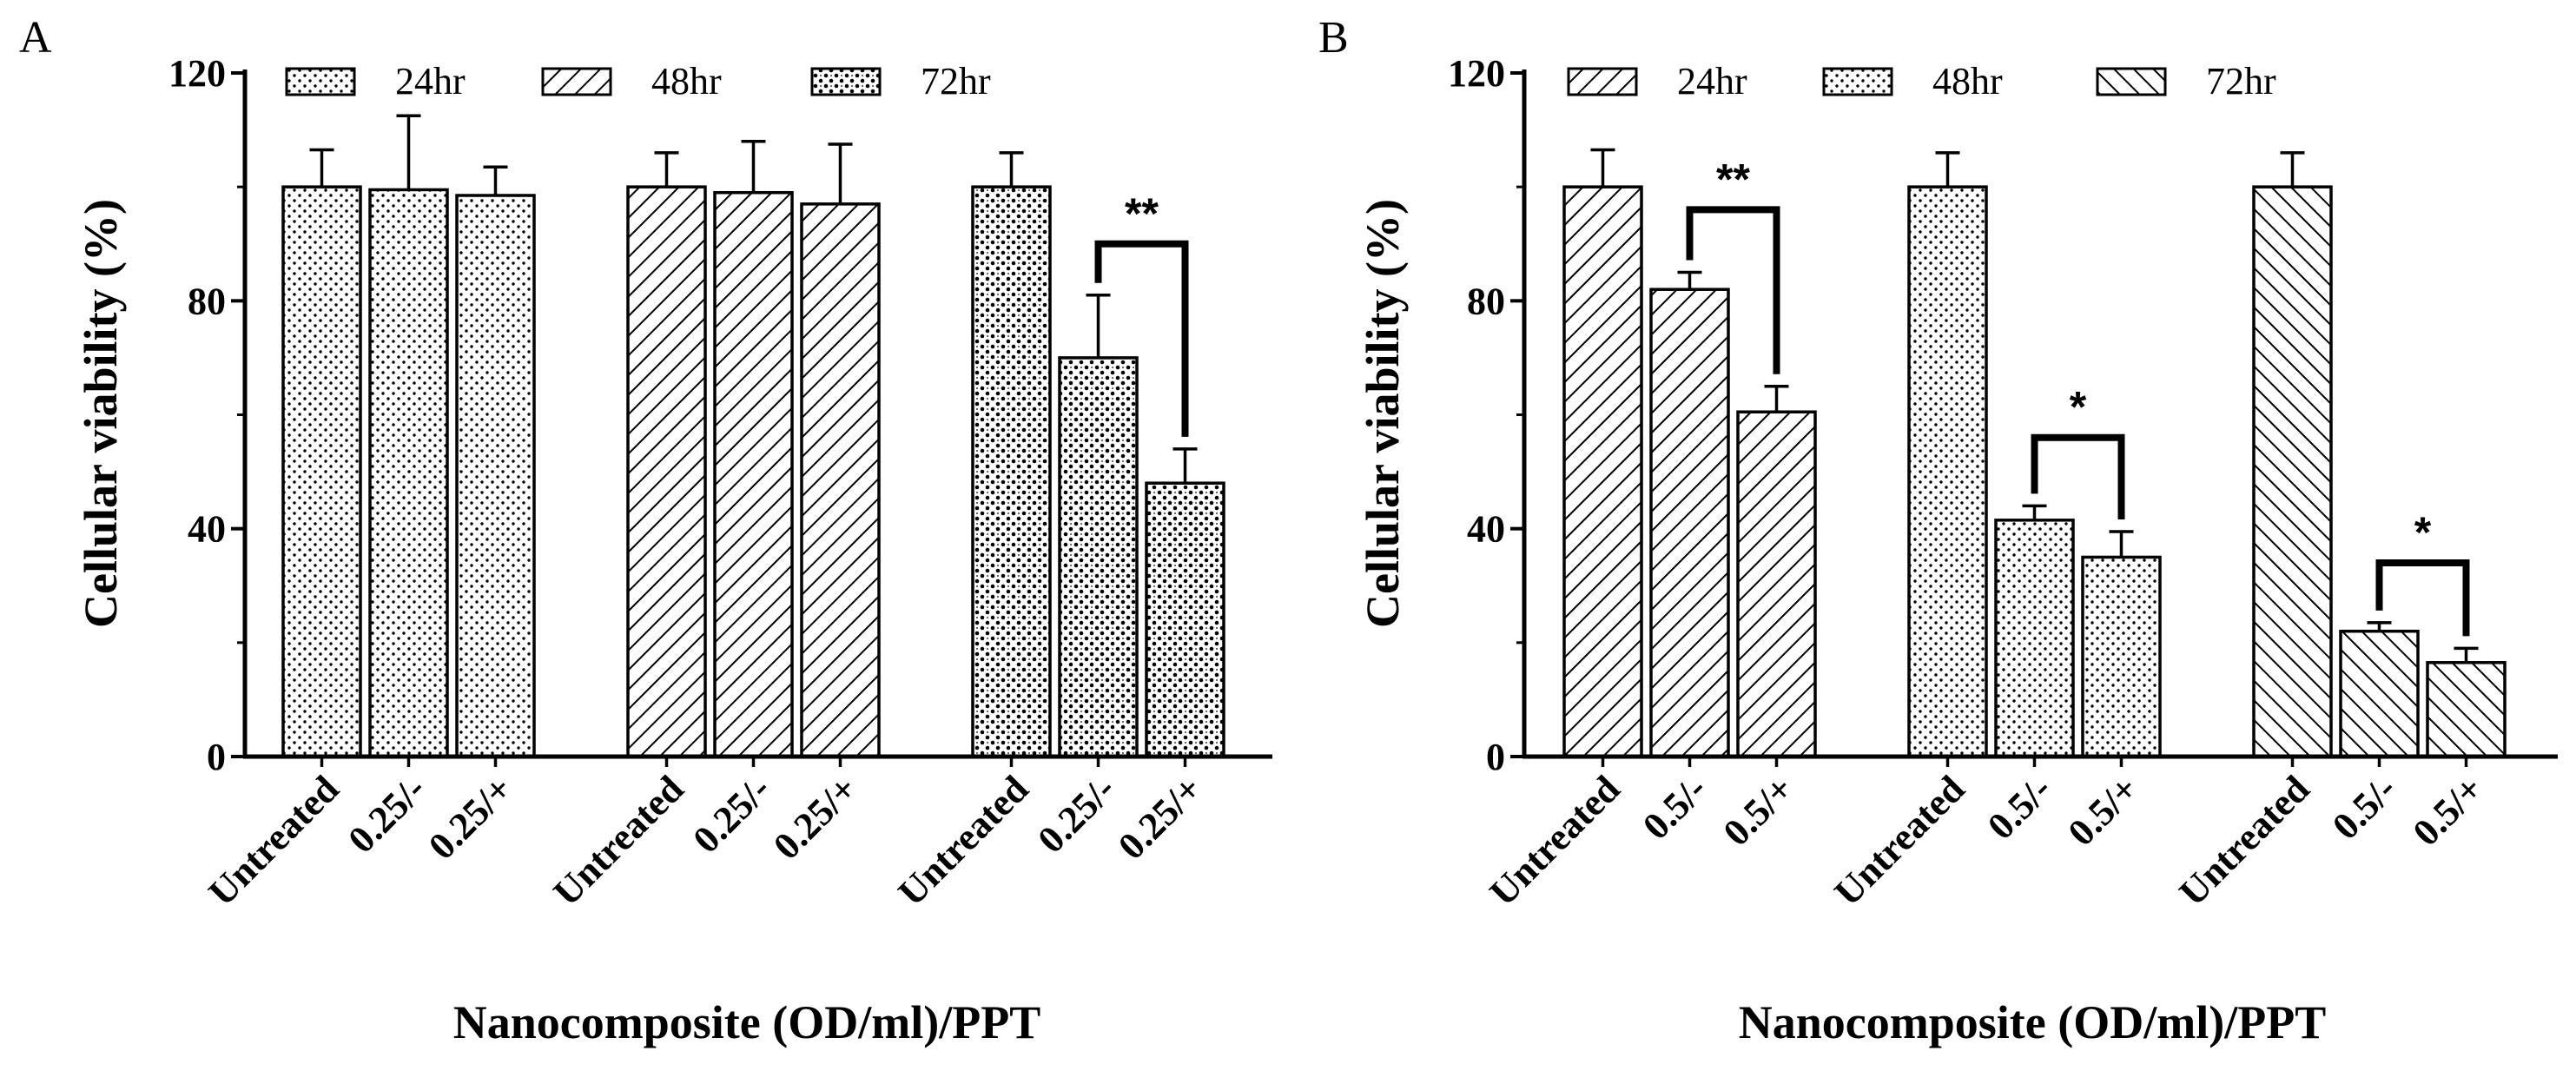  I want to click on panel-label: A, so click(36, 38).